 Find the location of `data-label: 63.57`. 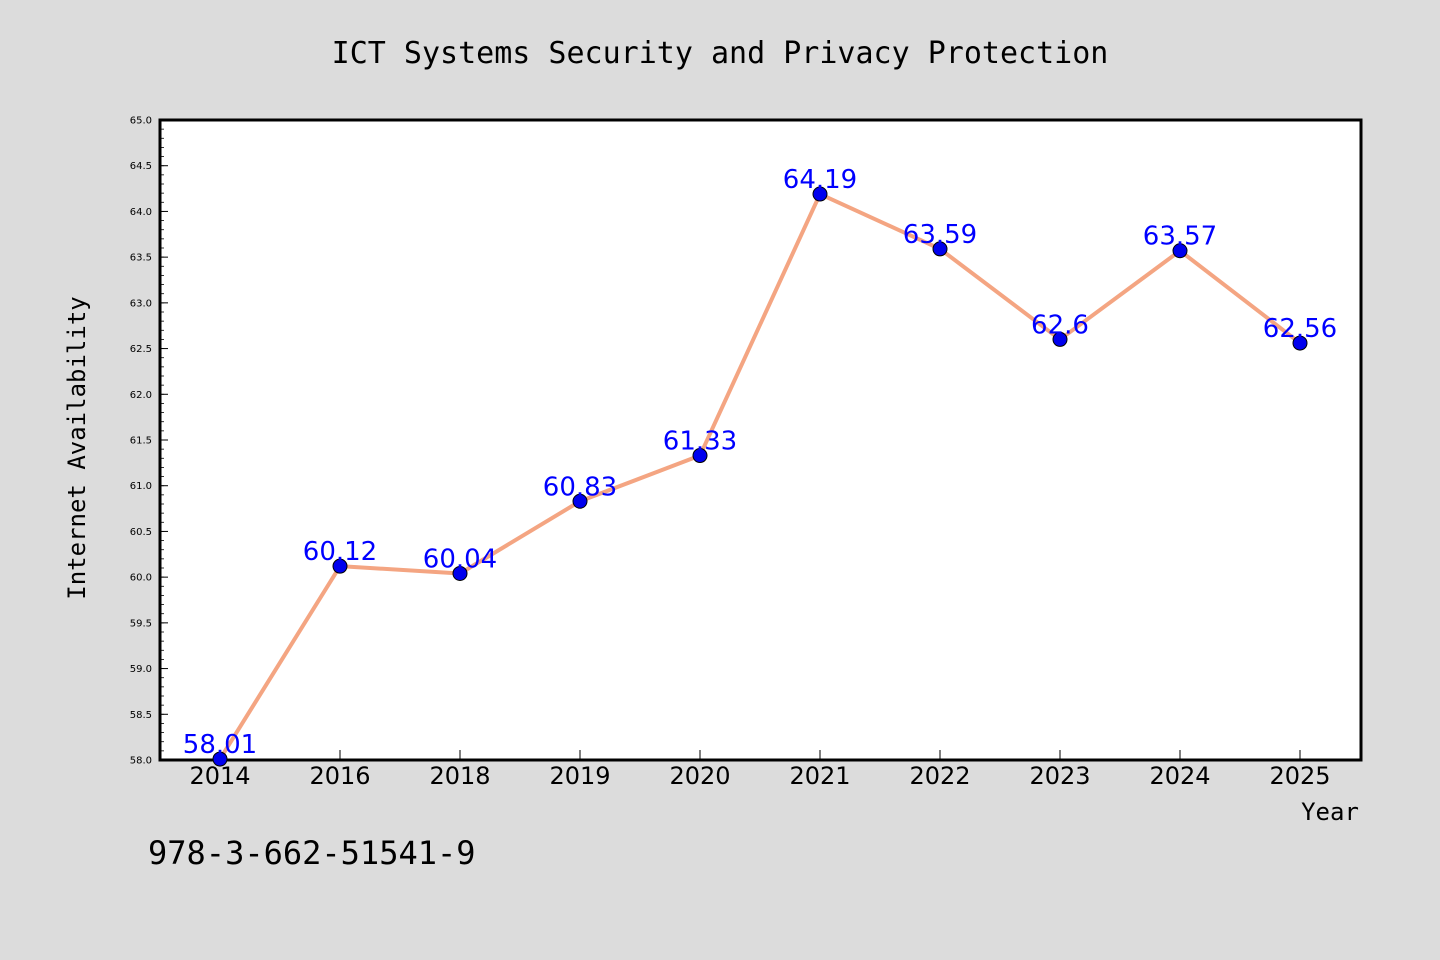

data-label: 63.57 is located at coordinates (1180, 237).